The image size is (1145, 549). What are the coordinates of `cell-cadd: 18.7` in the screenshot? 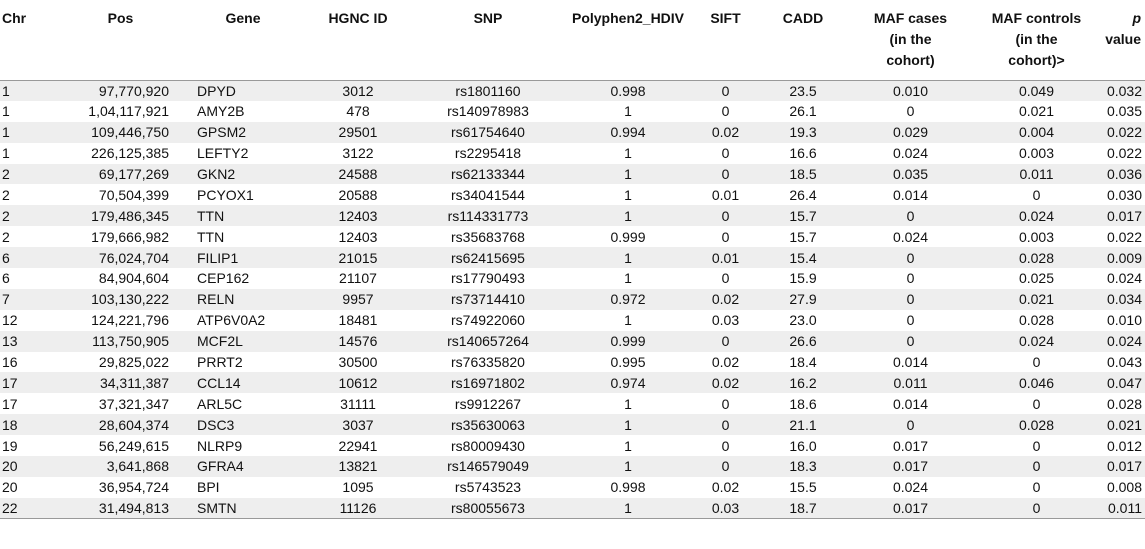 It's located at (803, 508).